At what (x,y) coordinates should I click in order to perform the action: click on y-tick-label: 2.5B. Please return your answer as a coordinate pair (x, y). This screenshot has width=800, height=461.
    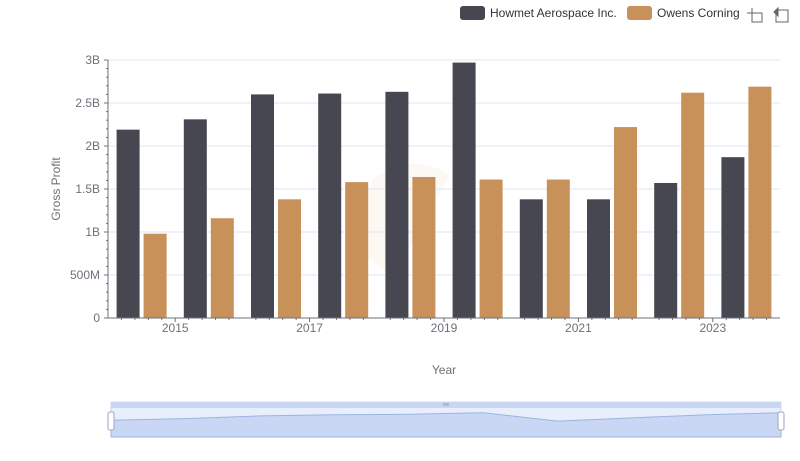
    Looking at the image, I should click on (87, 103).